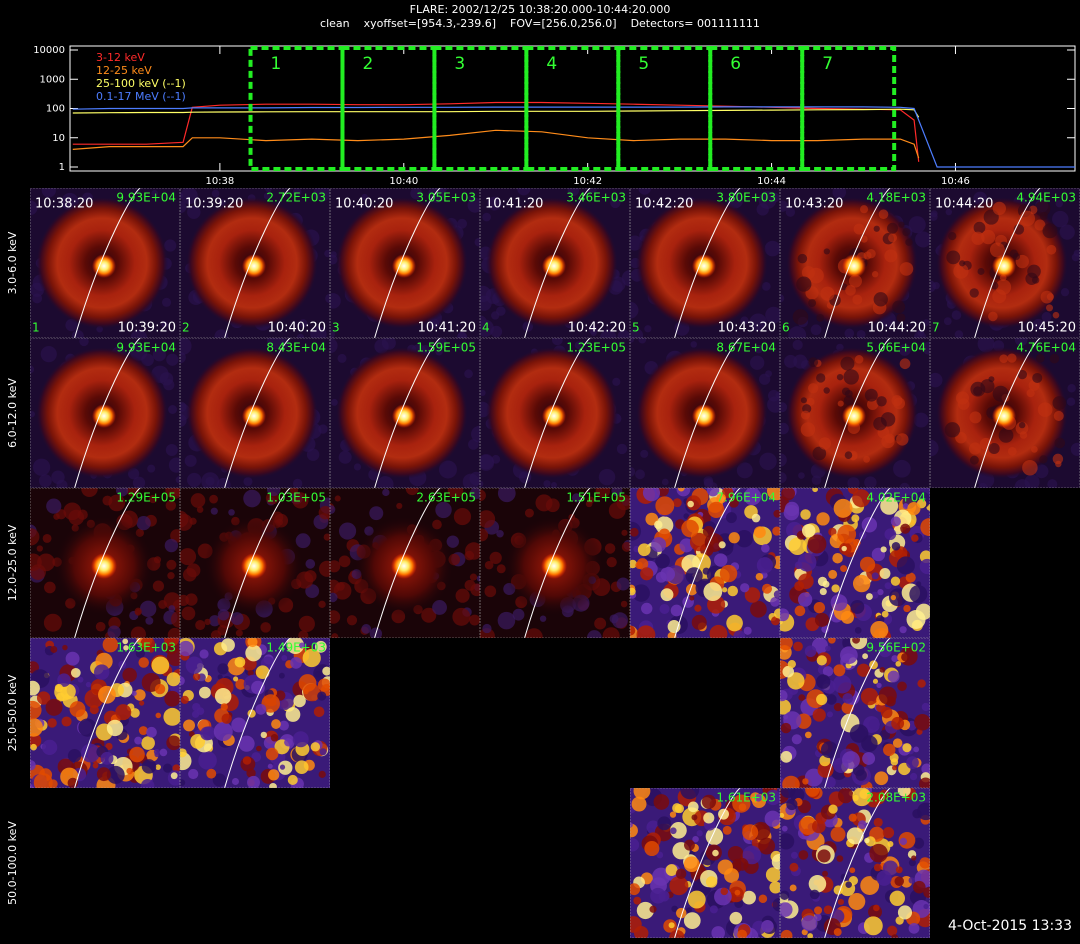 Image resolution: width=1080 pixels, height=944 pixels. I want to click on end-time: 10:40:20, so click(297, 328).